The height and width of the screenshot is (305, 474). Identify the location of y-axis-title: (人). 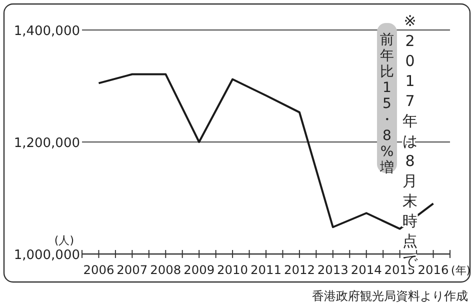
(64, 240).